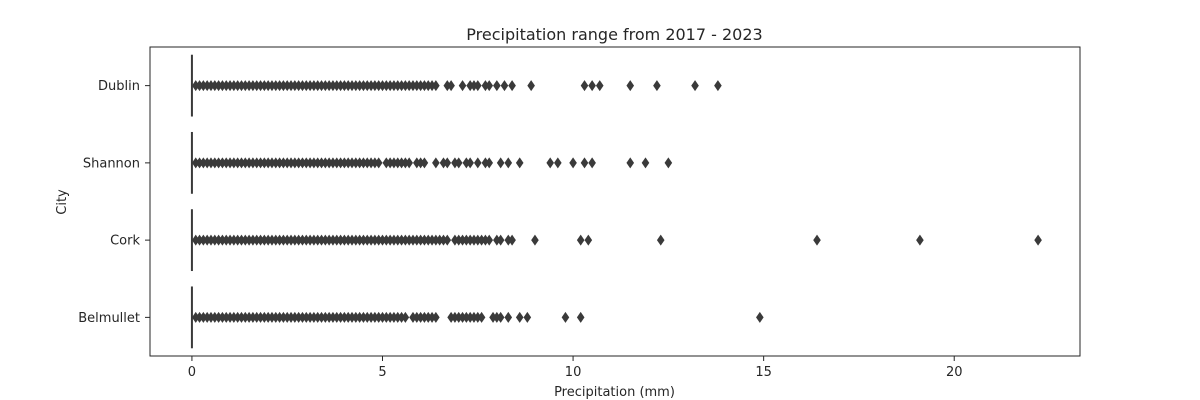 The image size is (1200, 400). What do you see at coordinates (109, 318) in the screenshot?
I see `y-tick-label-belmullet: Belmullet` at bounding box center [109, 318].